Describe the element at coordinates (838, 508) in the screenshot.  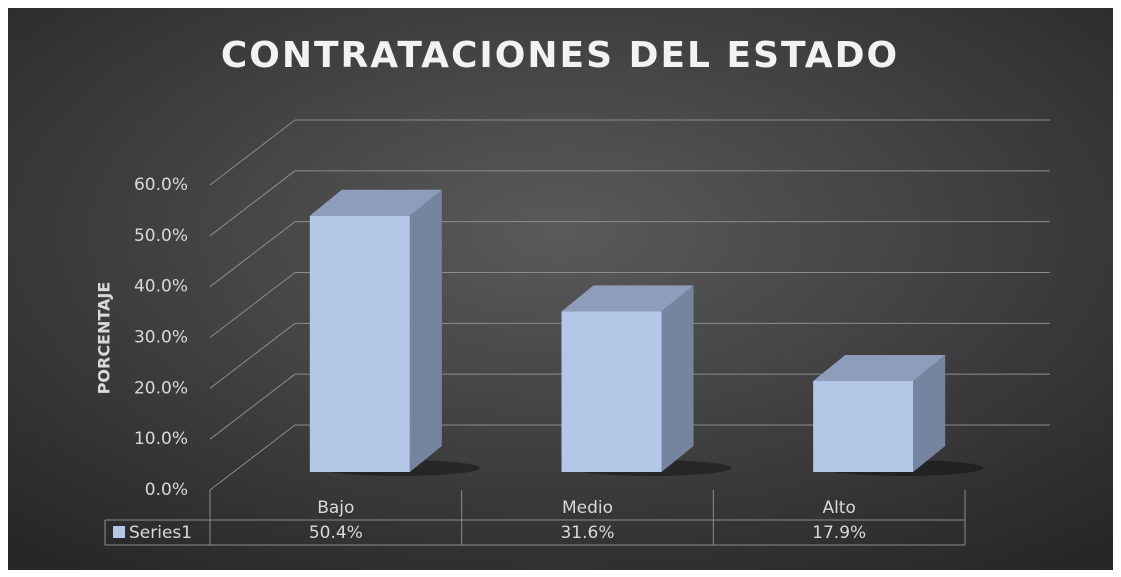
I see `x-tick-label: Alto` at that location.